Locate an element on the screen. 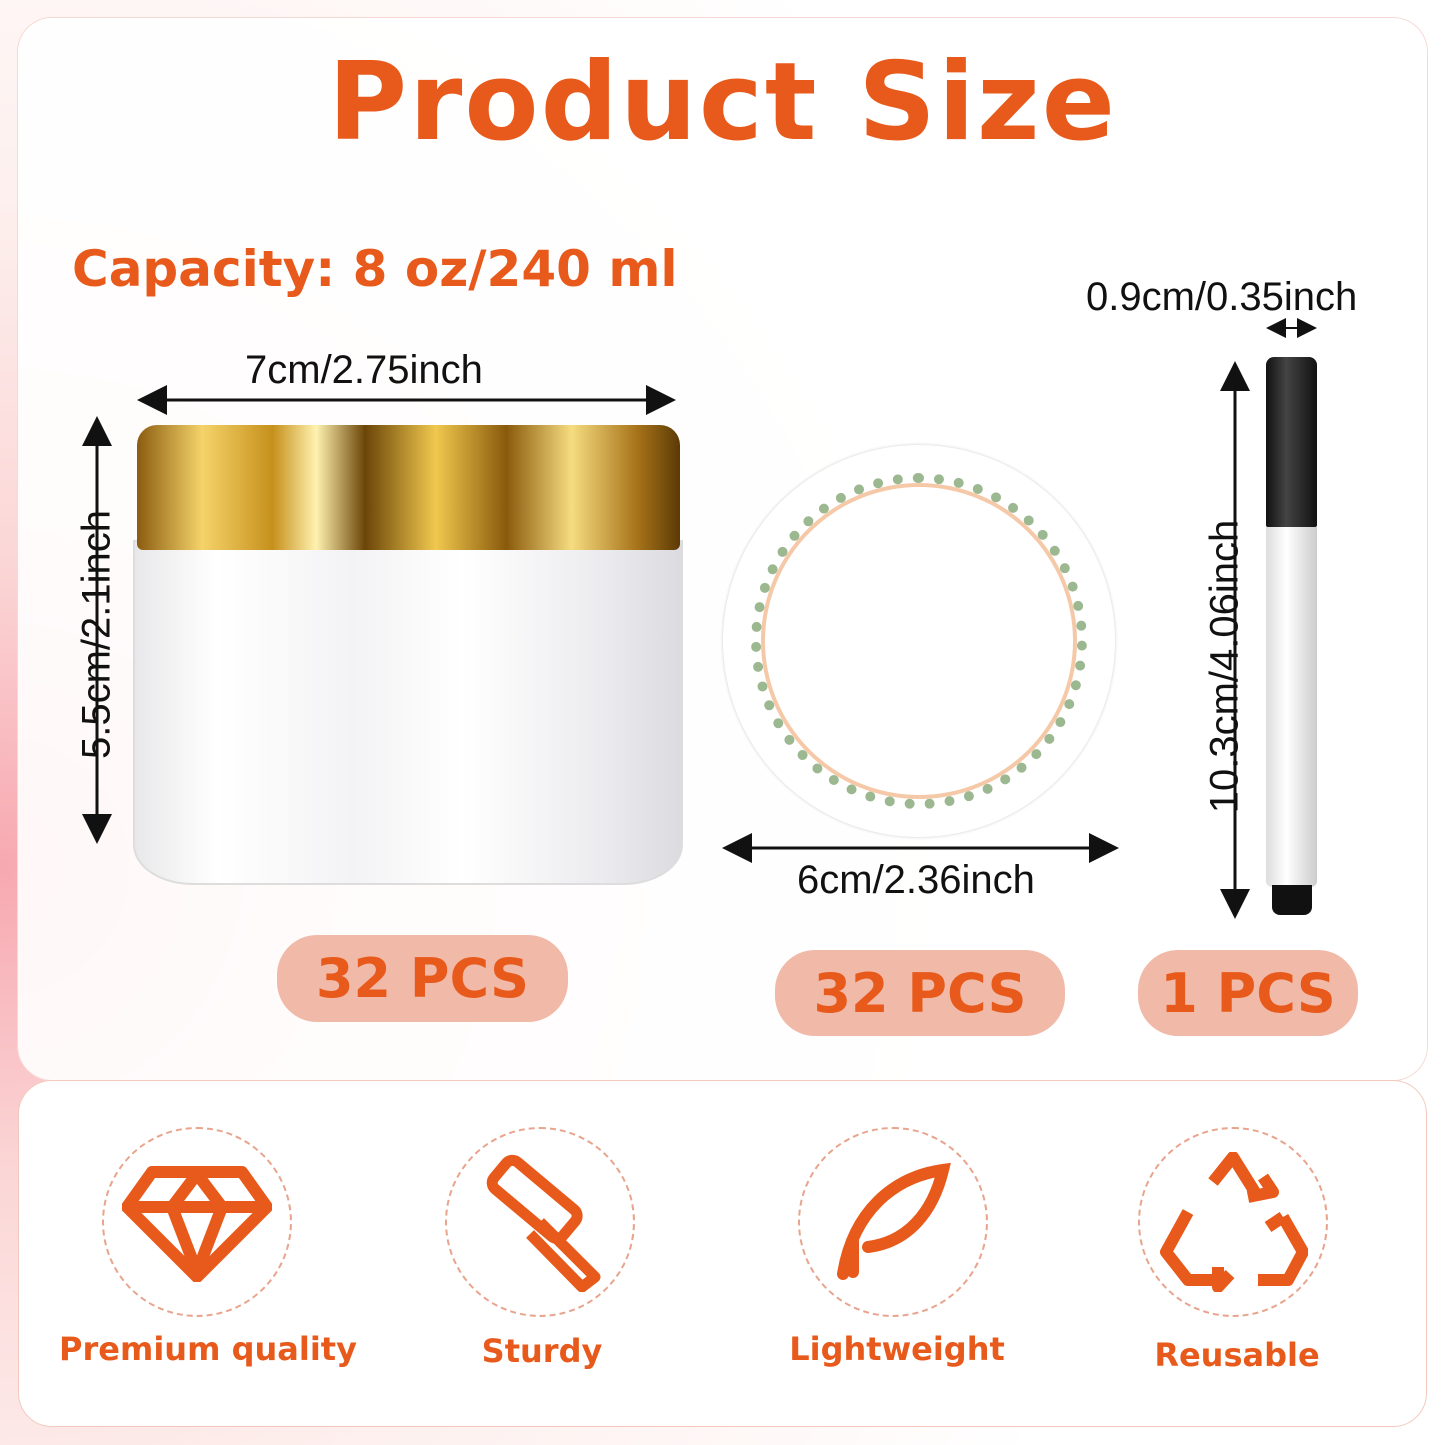 This screenshot has height=1445, width=1445. jar-height-label: 5.5cm/2.1inch is located at coordinates (96, 634).